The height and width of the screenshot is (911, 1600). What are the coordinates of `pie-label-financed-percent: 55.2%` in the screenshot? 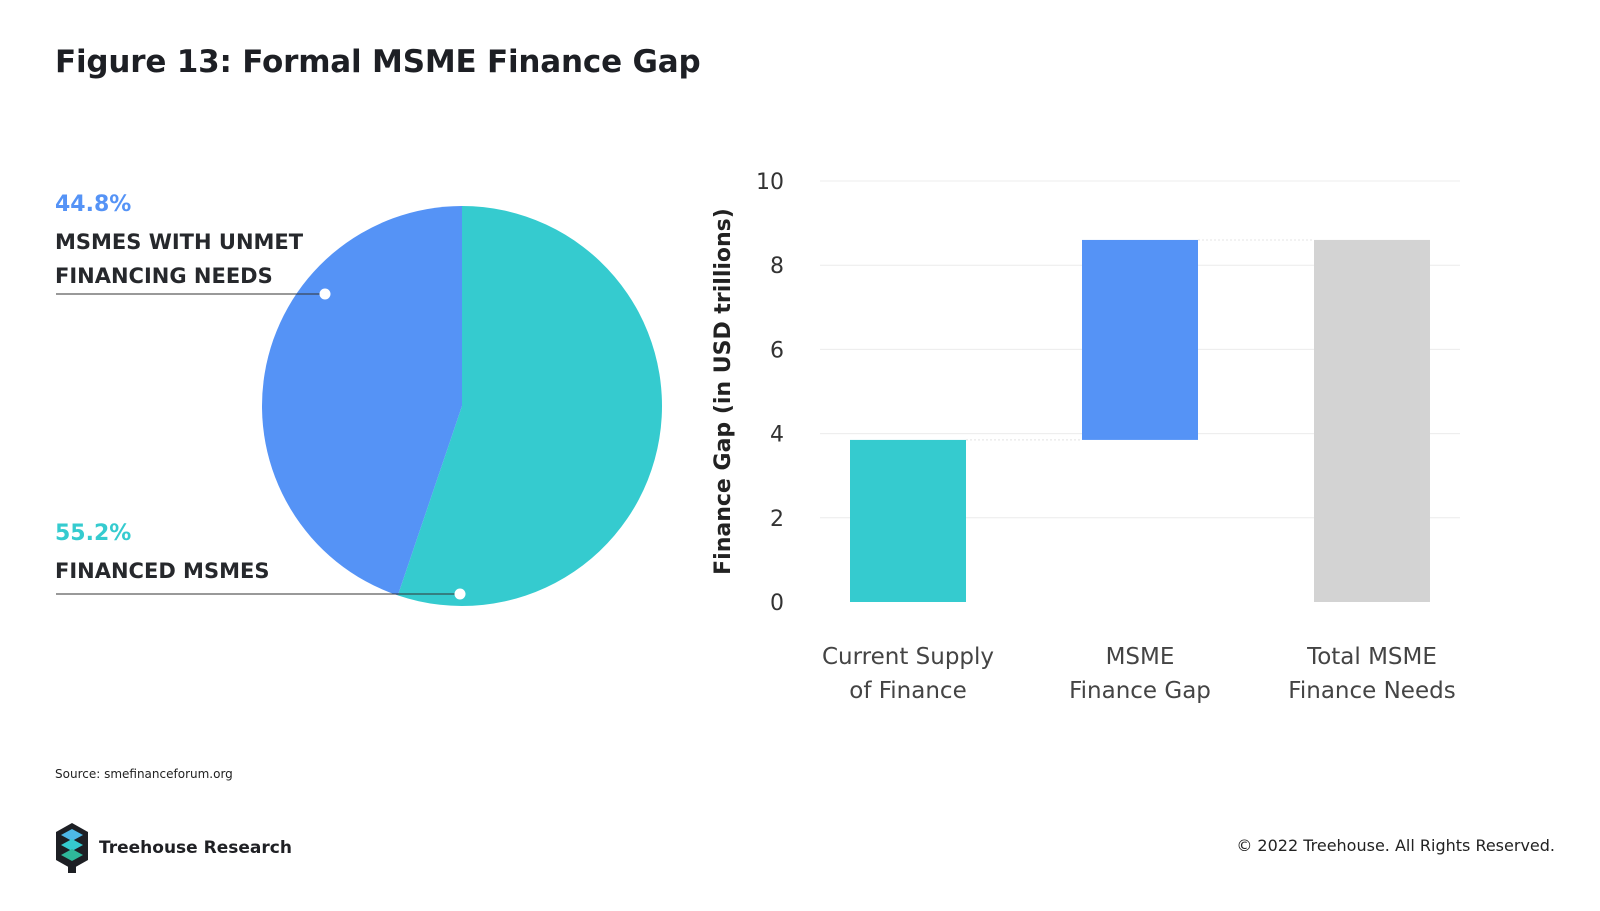 It's located at (93, 533).